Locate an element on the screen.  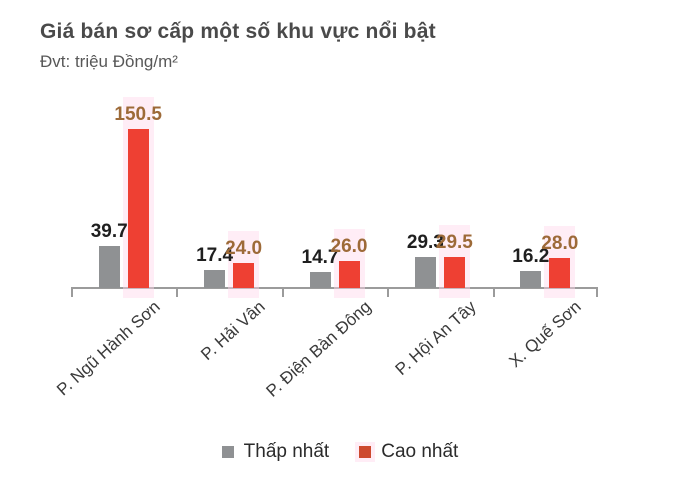
value-label-cao-nhat: 29.5 is located at coordinates (454, 242).